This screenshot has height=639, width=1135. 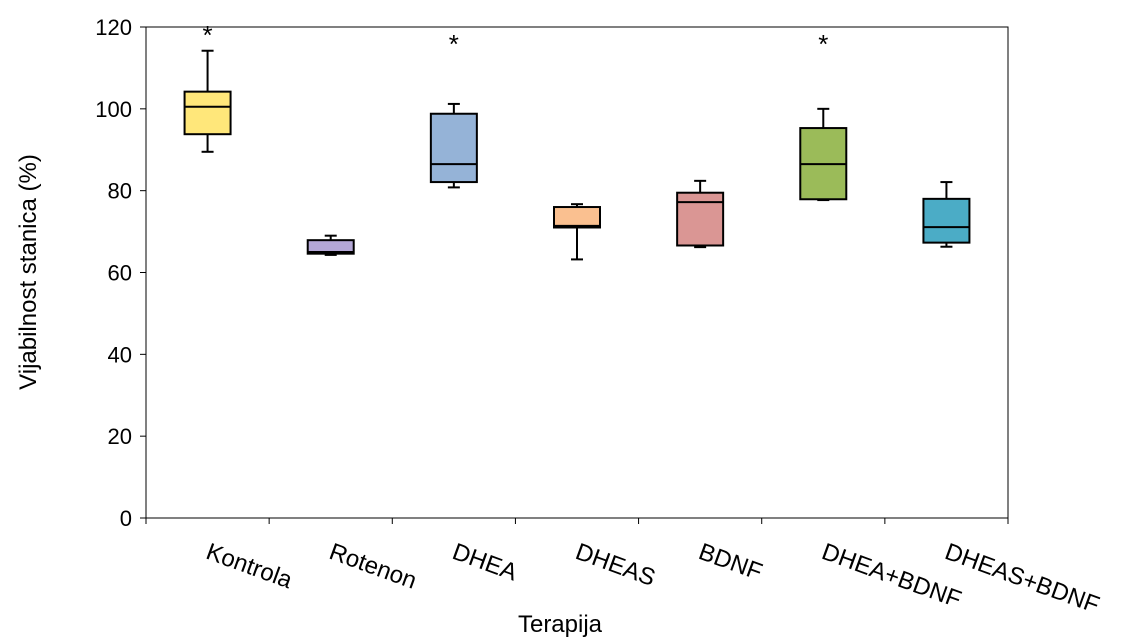 I want to click on x-category-label: DHEAS+BDNF, so click(x=1022, y=578).